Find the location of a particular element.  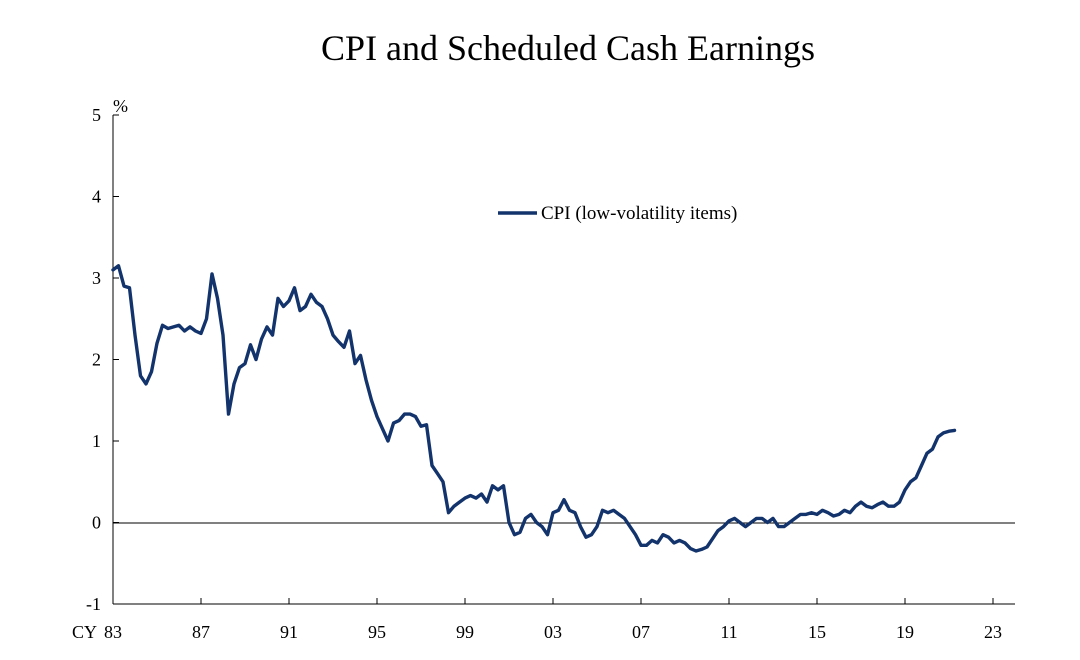

x-tick-label: 11 is located at coordinates (728, 632).